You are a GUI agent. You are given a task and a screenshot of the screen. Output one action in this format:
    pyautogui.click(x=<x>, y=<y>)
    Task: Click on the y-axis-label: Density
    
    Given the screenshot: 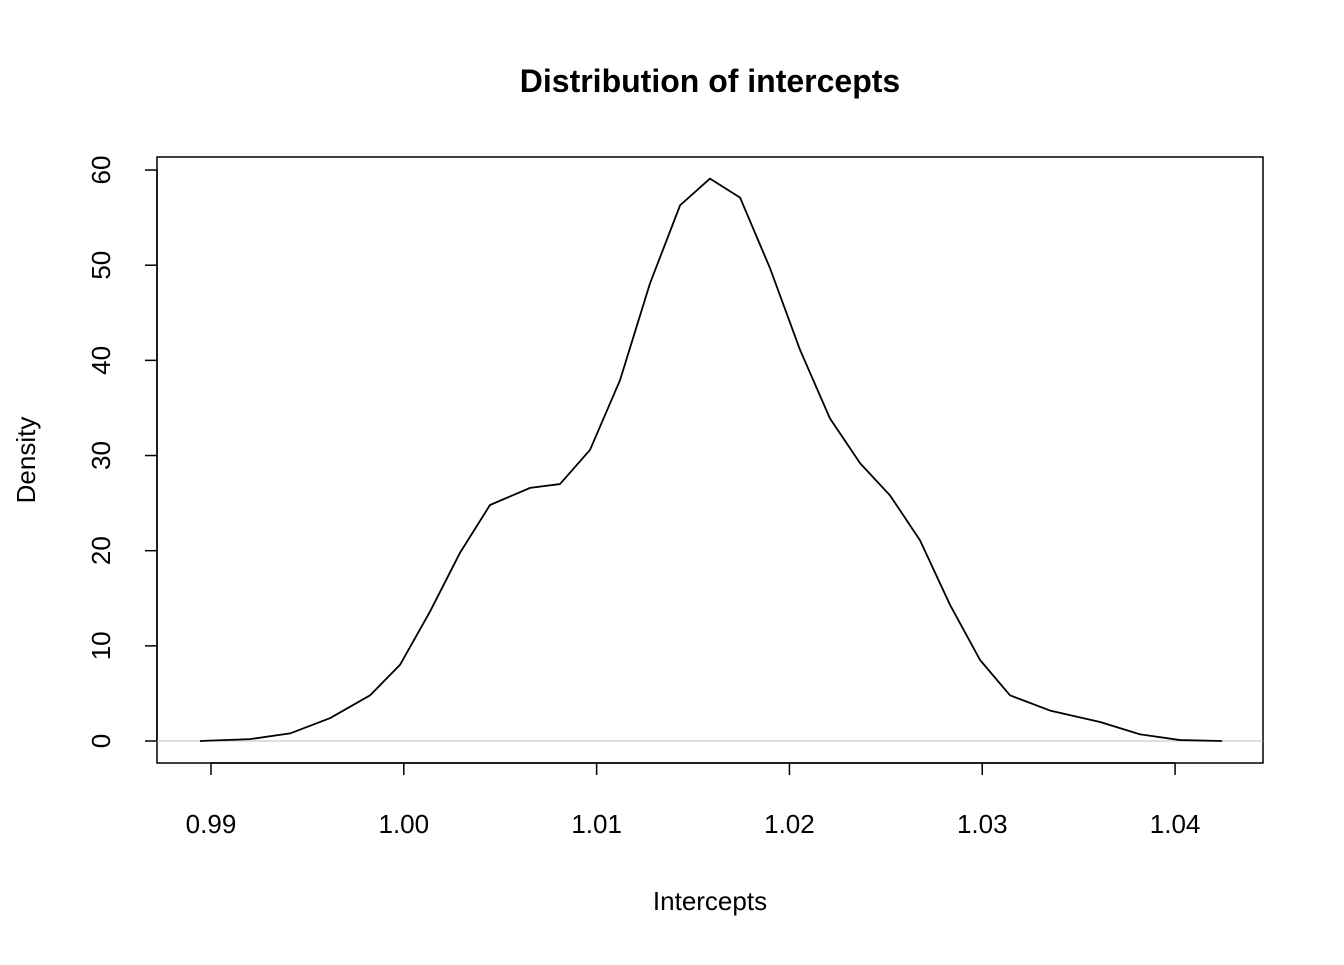 What is the action you would take?
    pyautogui.click(x=26, y=460)
    